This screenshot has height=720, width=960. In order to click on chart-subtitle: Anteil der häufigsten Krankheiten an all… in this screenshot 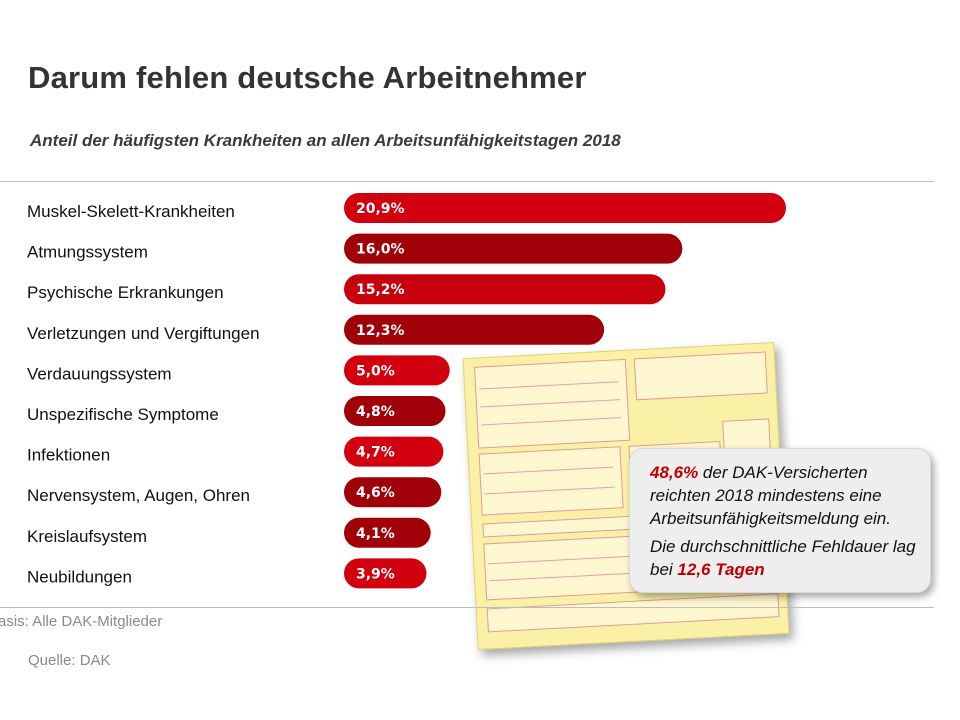, I will do `click(325, 140)`.